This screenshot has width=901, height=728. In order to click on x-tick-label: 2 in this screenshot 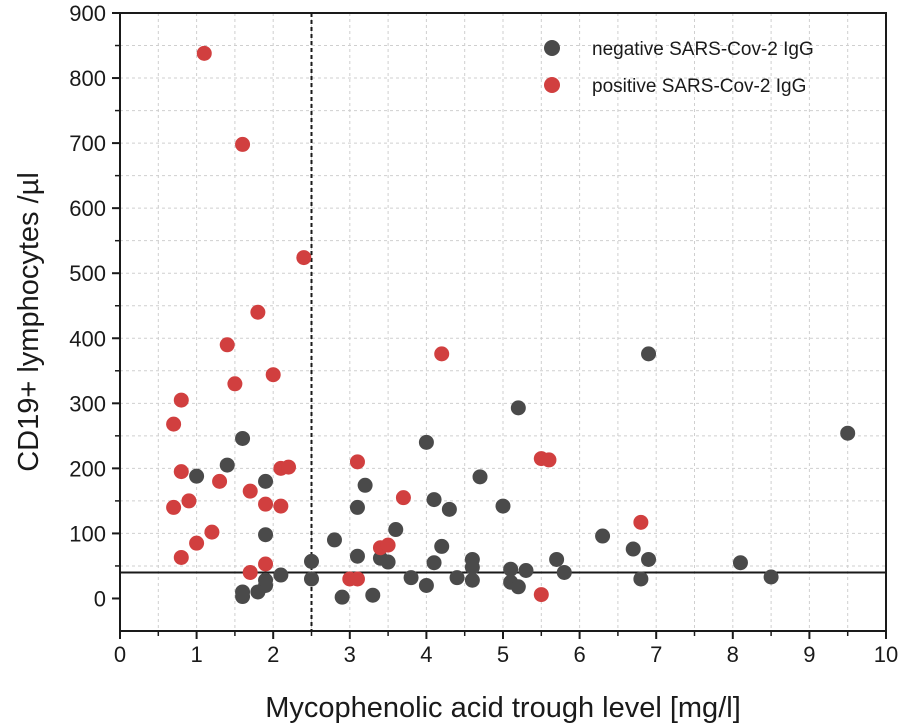, I will do `click(273, 654)`.